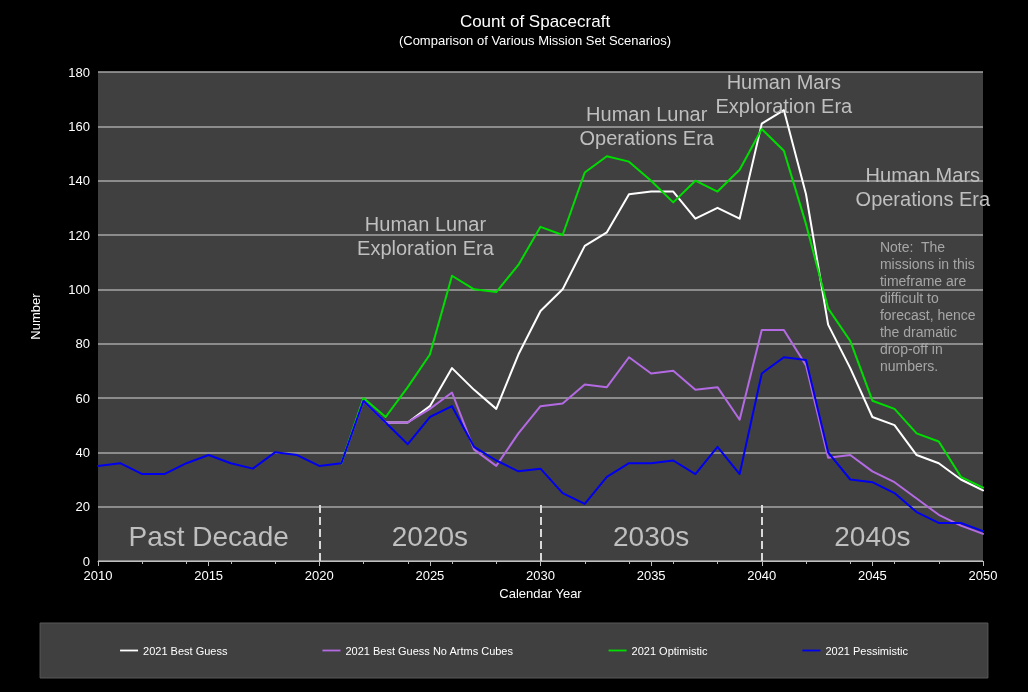 This screenshot has height=692, width=1028. What do you see at coordinates (79, 235) in the screenshot?
I see `y-tick-label: 120` at bounding box center [79, 235].